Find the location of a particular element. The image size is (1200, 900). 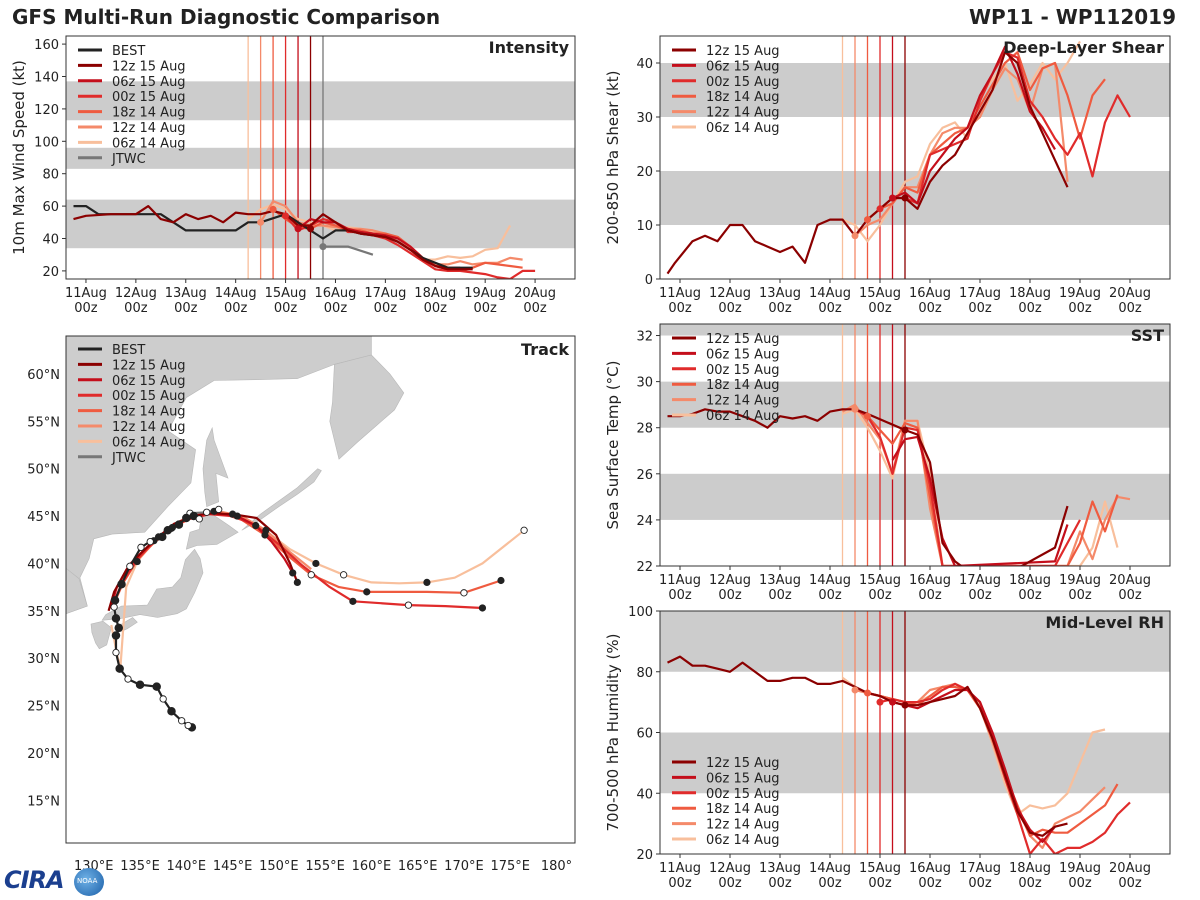

intensity-legend-label: 00z 15 Aug is located at coordinates (149, 97).